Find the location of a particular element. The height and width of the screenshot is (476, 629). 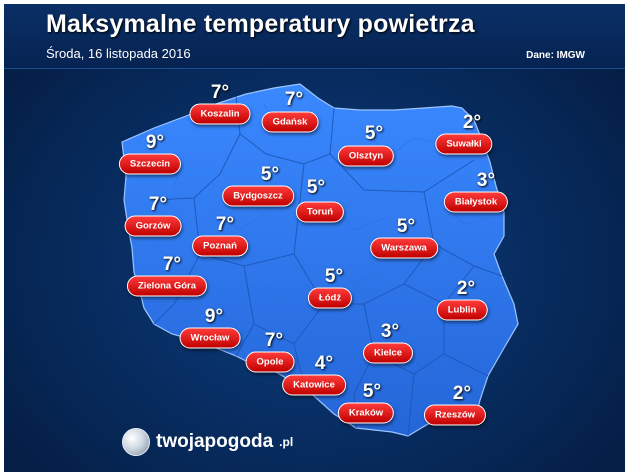

city-label-katowice: Katowice is located at coordinates (314, 385).